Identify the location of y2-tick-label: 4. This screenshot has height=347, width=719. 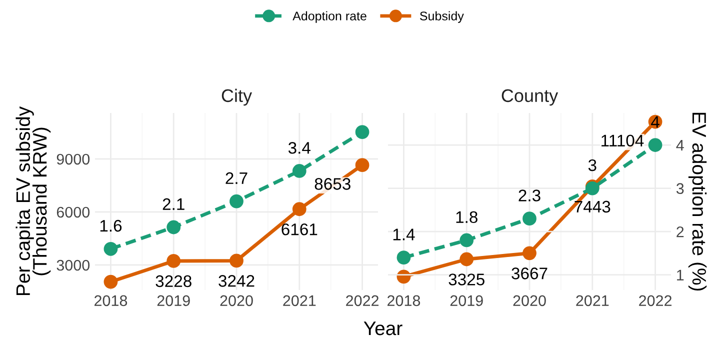
(680, 145).